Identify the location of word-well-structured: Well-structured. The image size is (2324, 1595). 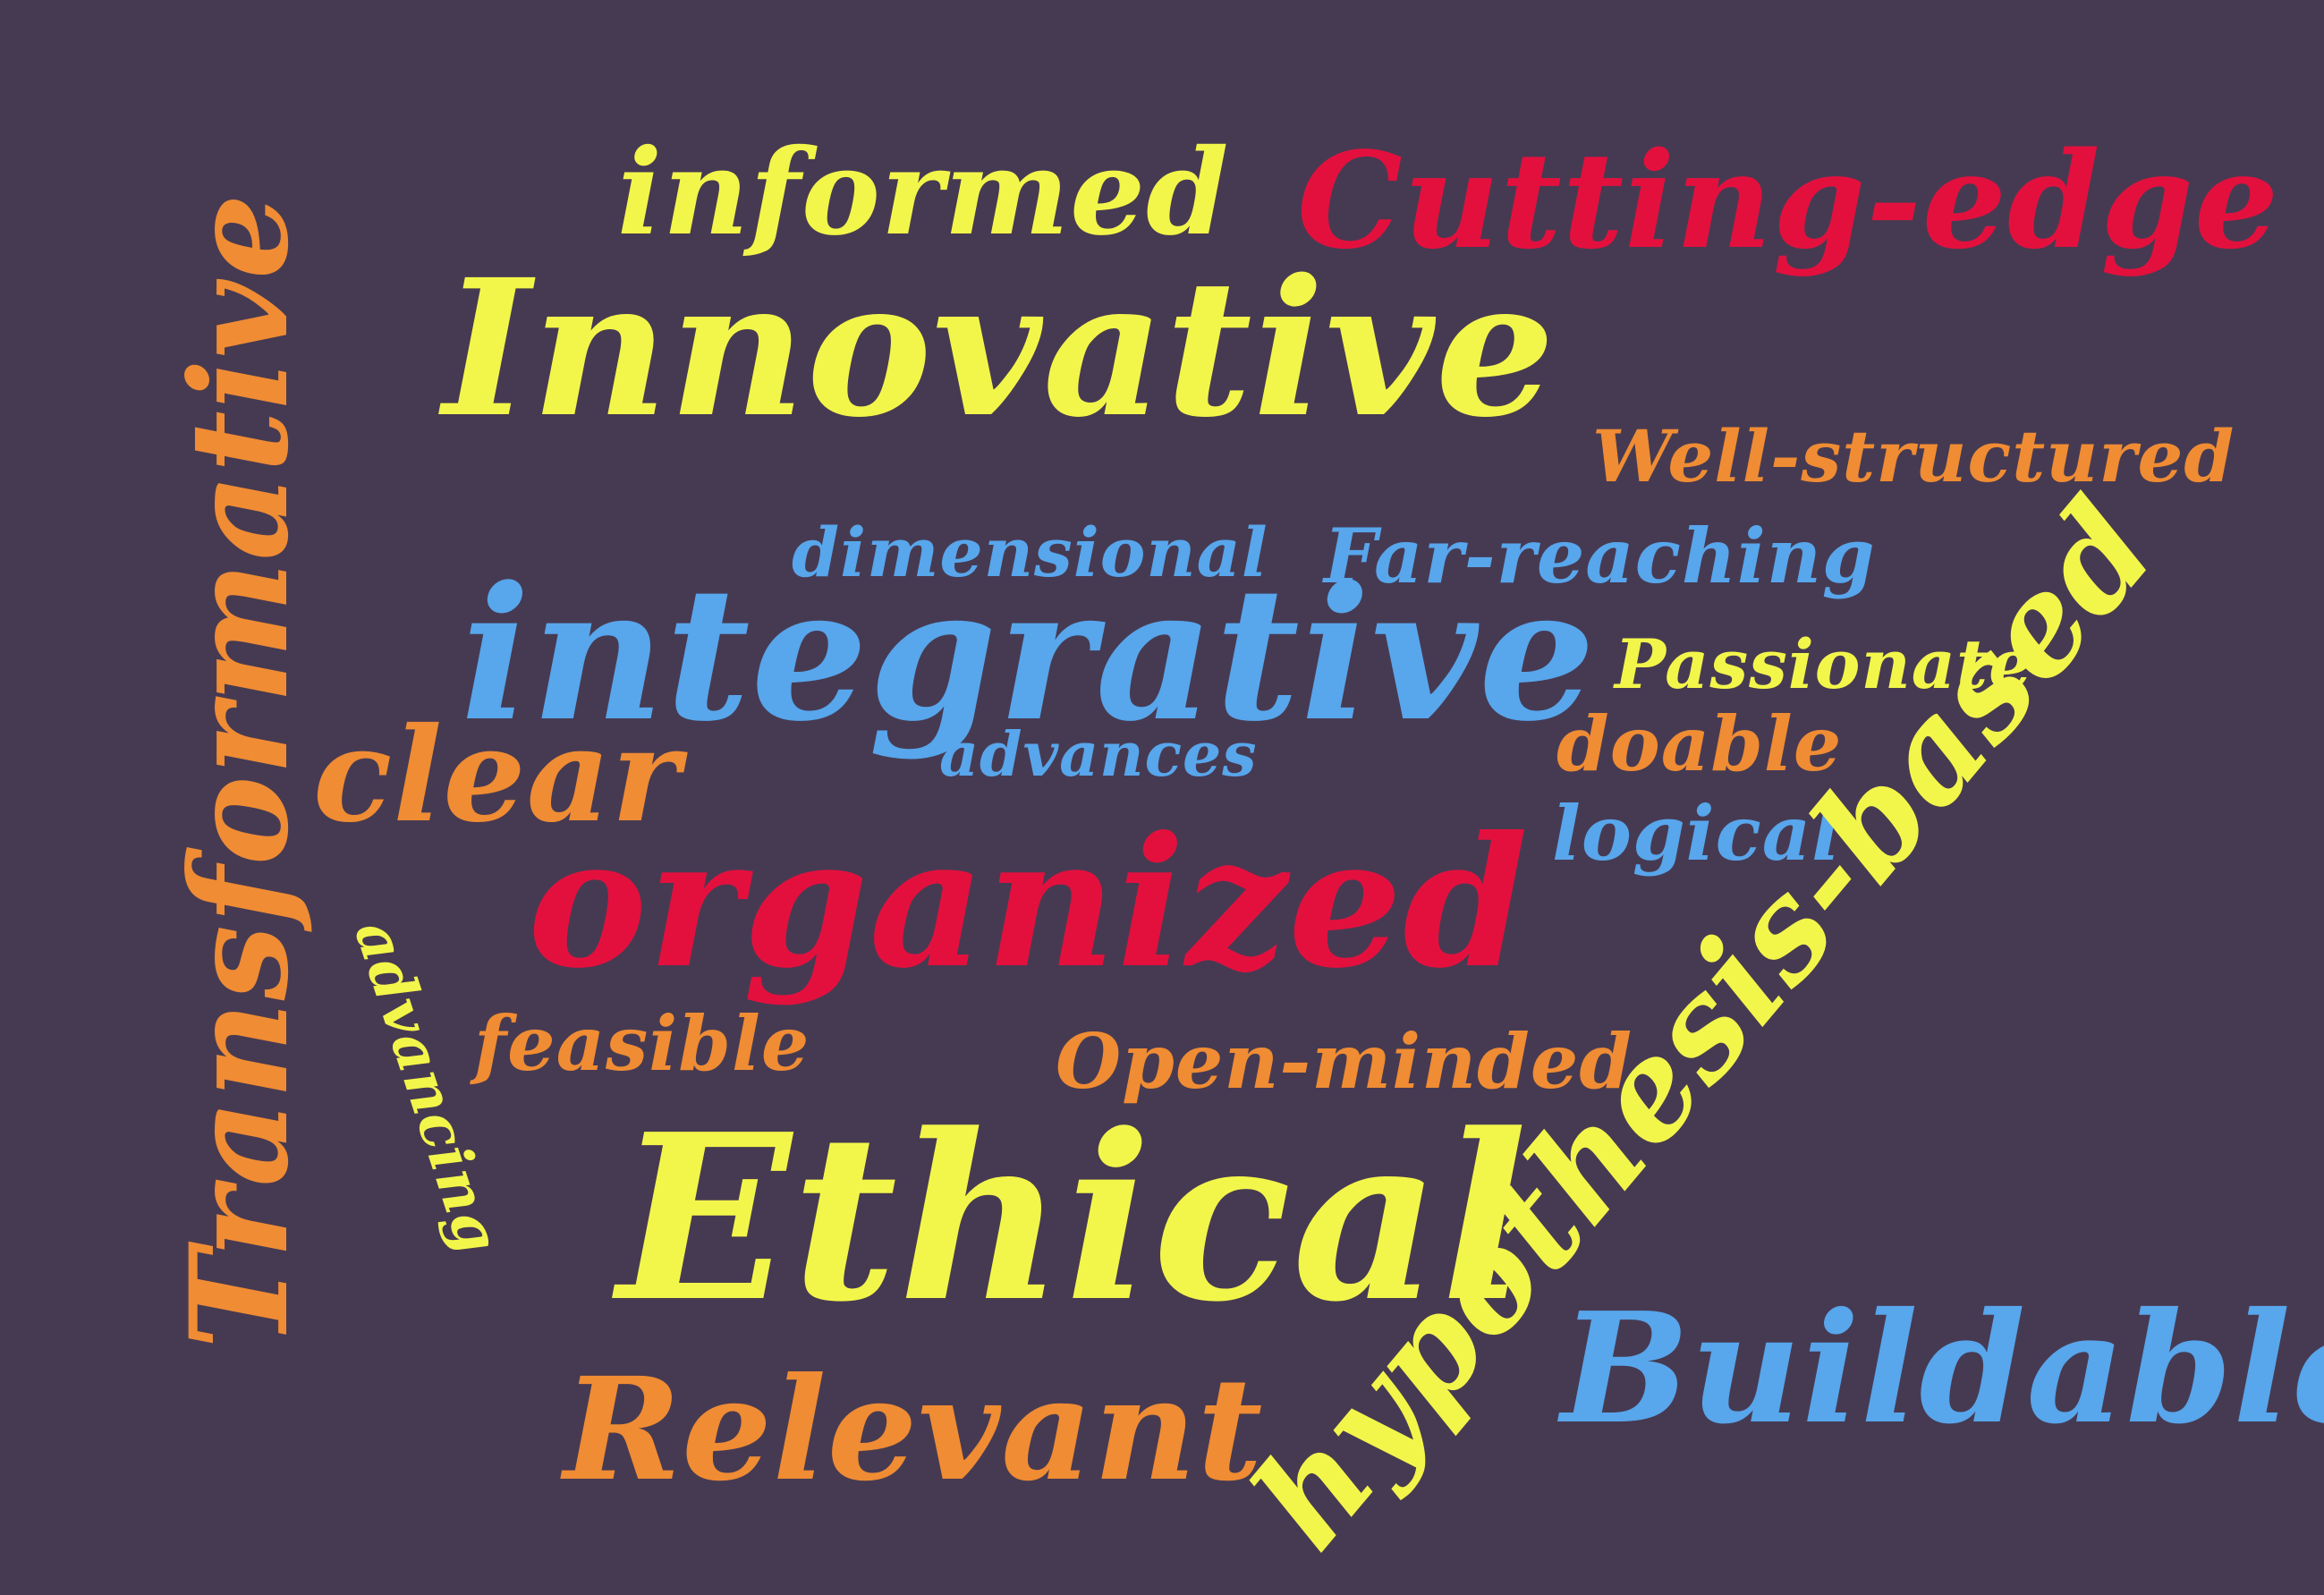
(1914, 456).